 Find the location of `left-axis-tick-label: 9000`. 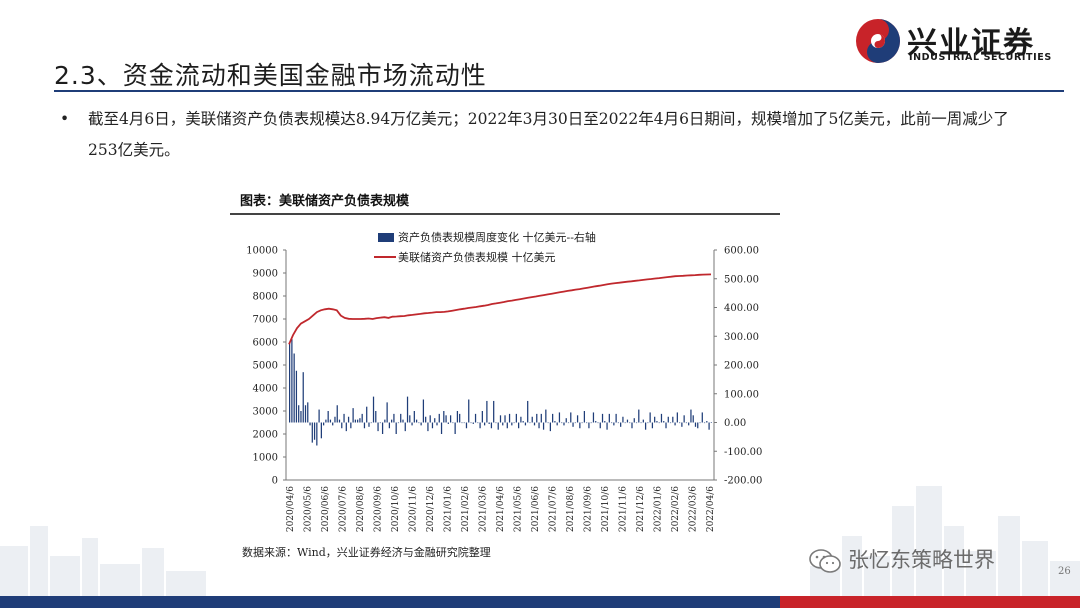

left-axis-tick-label: 9000 is located at coordinates (265, 274).